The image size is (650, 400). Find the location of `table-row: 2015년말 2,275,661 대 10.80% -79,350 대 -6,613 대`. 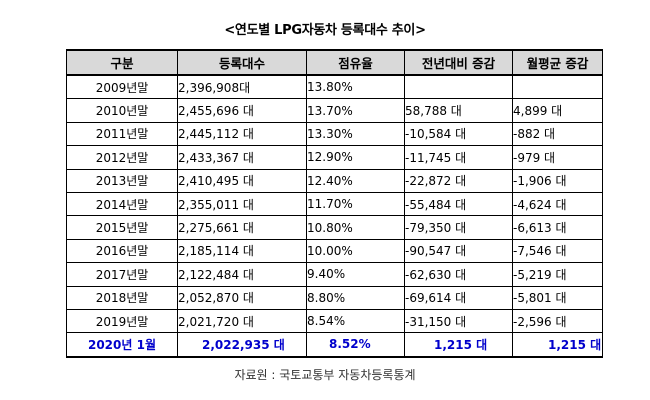

table-row: 2015년말 2,275,661 대 10.80% -79,350 대 -6,613 대 is located at coordinates (334, 227).